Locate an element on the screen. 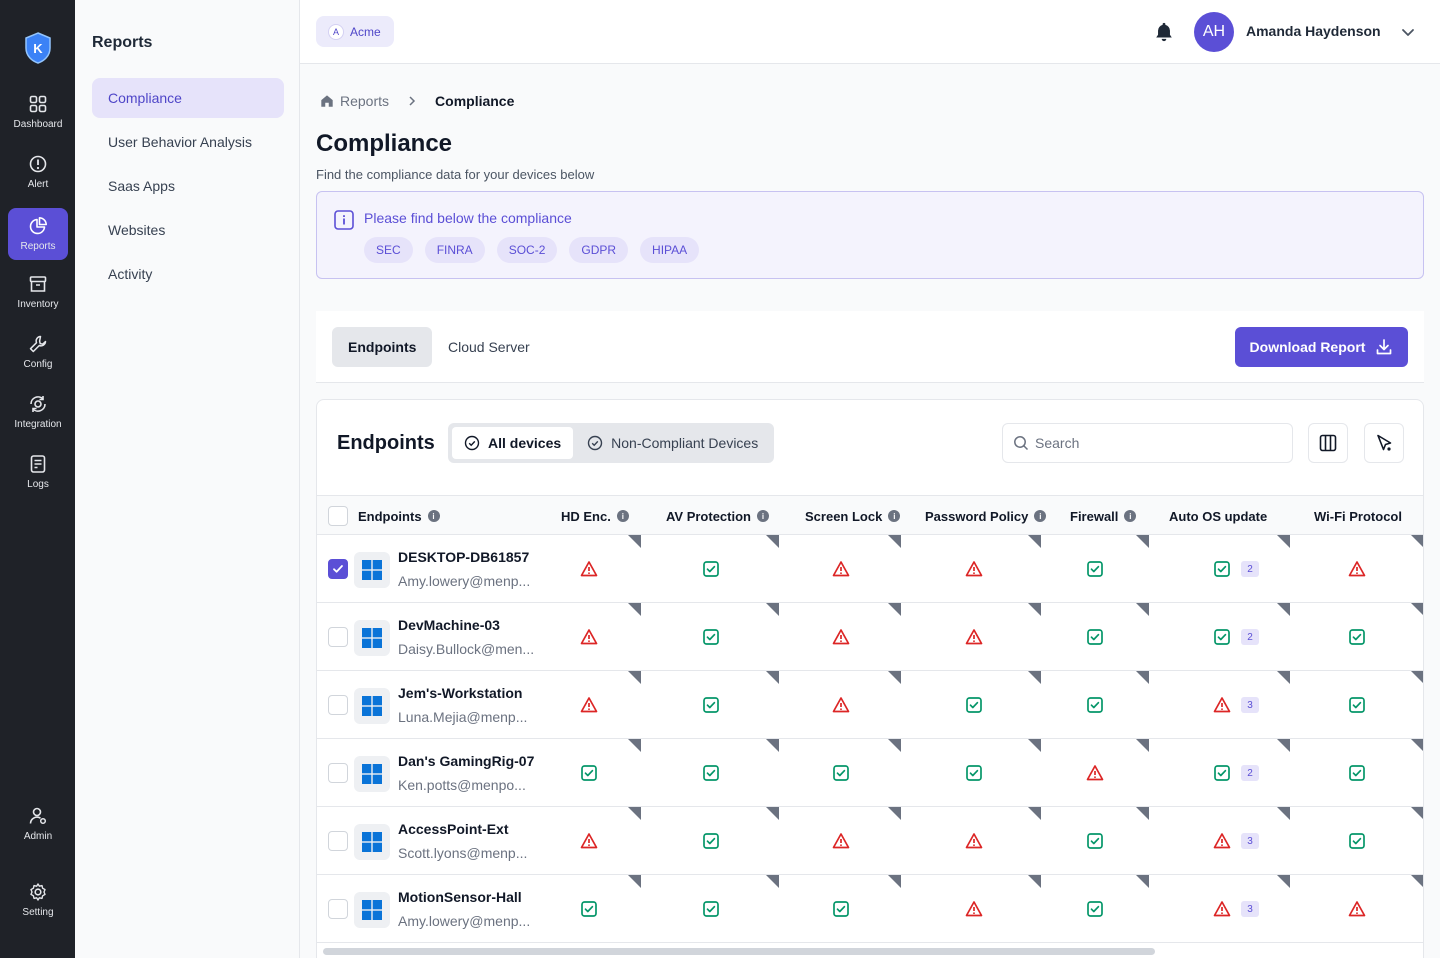 The image size is (1440, 958). device-name: Jem's-Workstation is located at coordinates (460, 693).